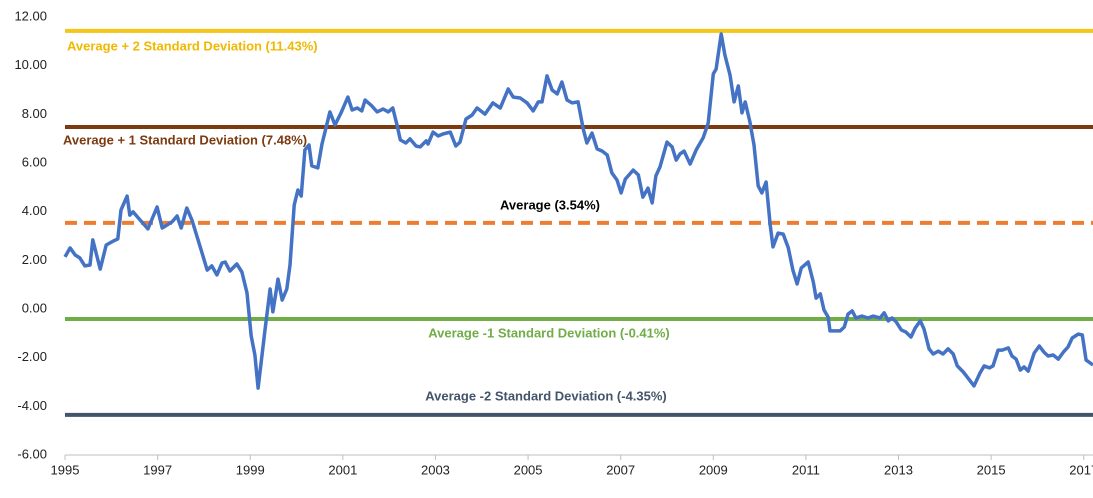 The image size is (1093, 498). Describe the element at coordinates (528, 469) in the screenshot. I see `x-tick-label: 2005` at that location.